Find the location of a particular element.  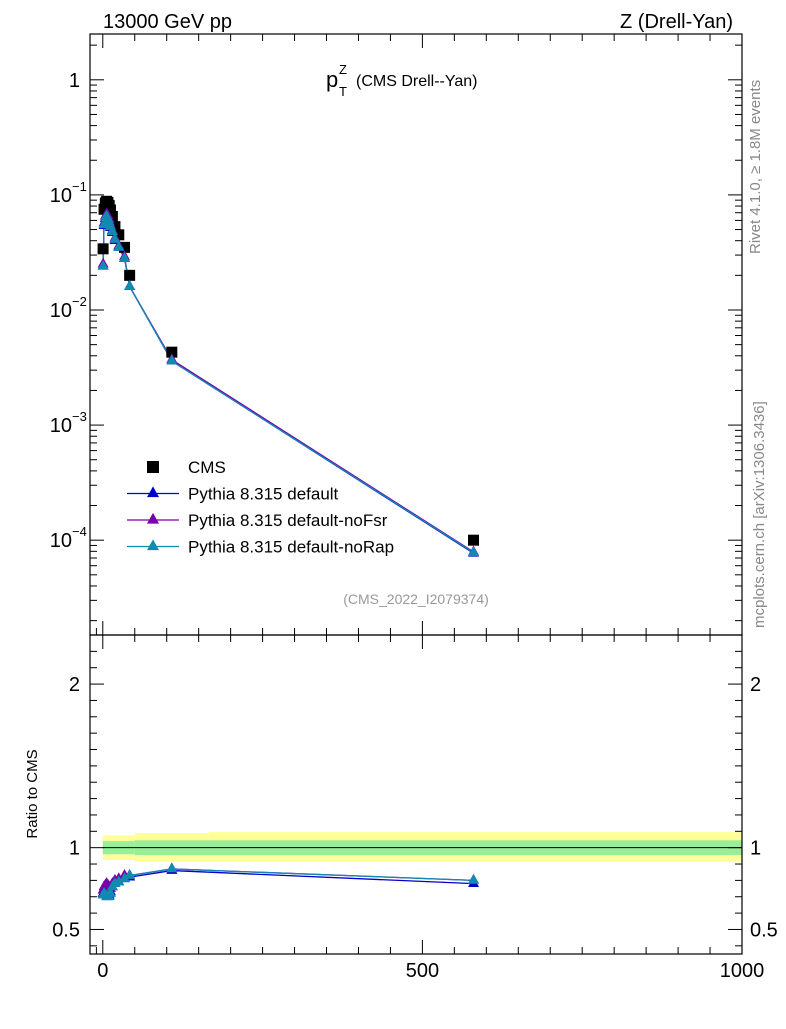

ratio-series-line is located at coordinates (288, 882).